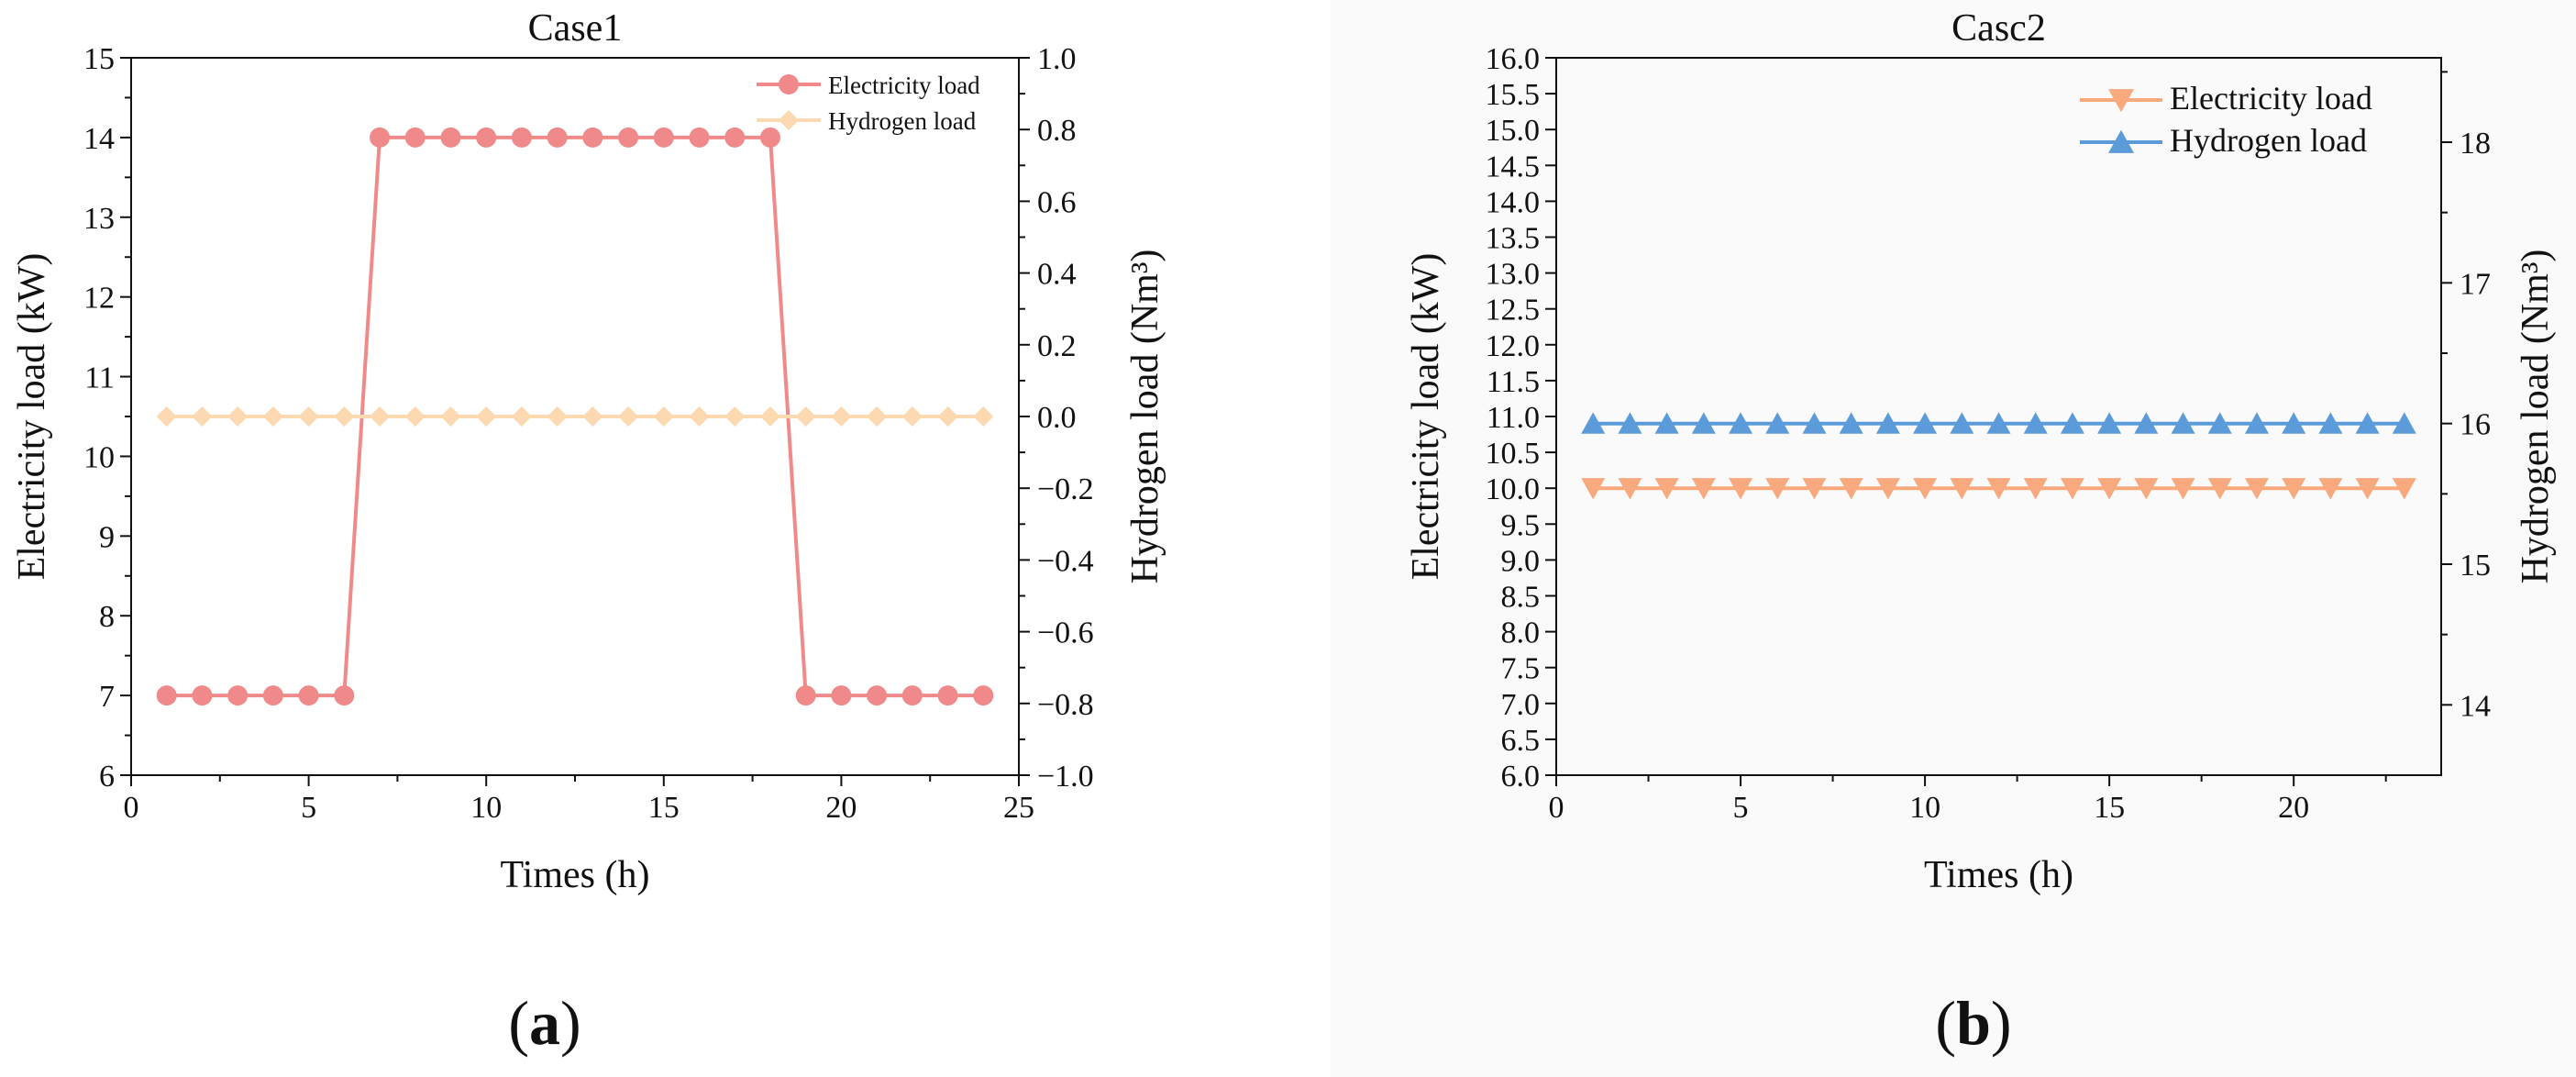 Image resolution: width=2576 pixels, height=1077 pixels. Describe the element at coordinates (904, 85) in the screenshot. I see `legend-label: Electricity load` at that location.